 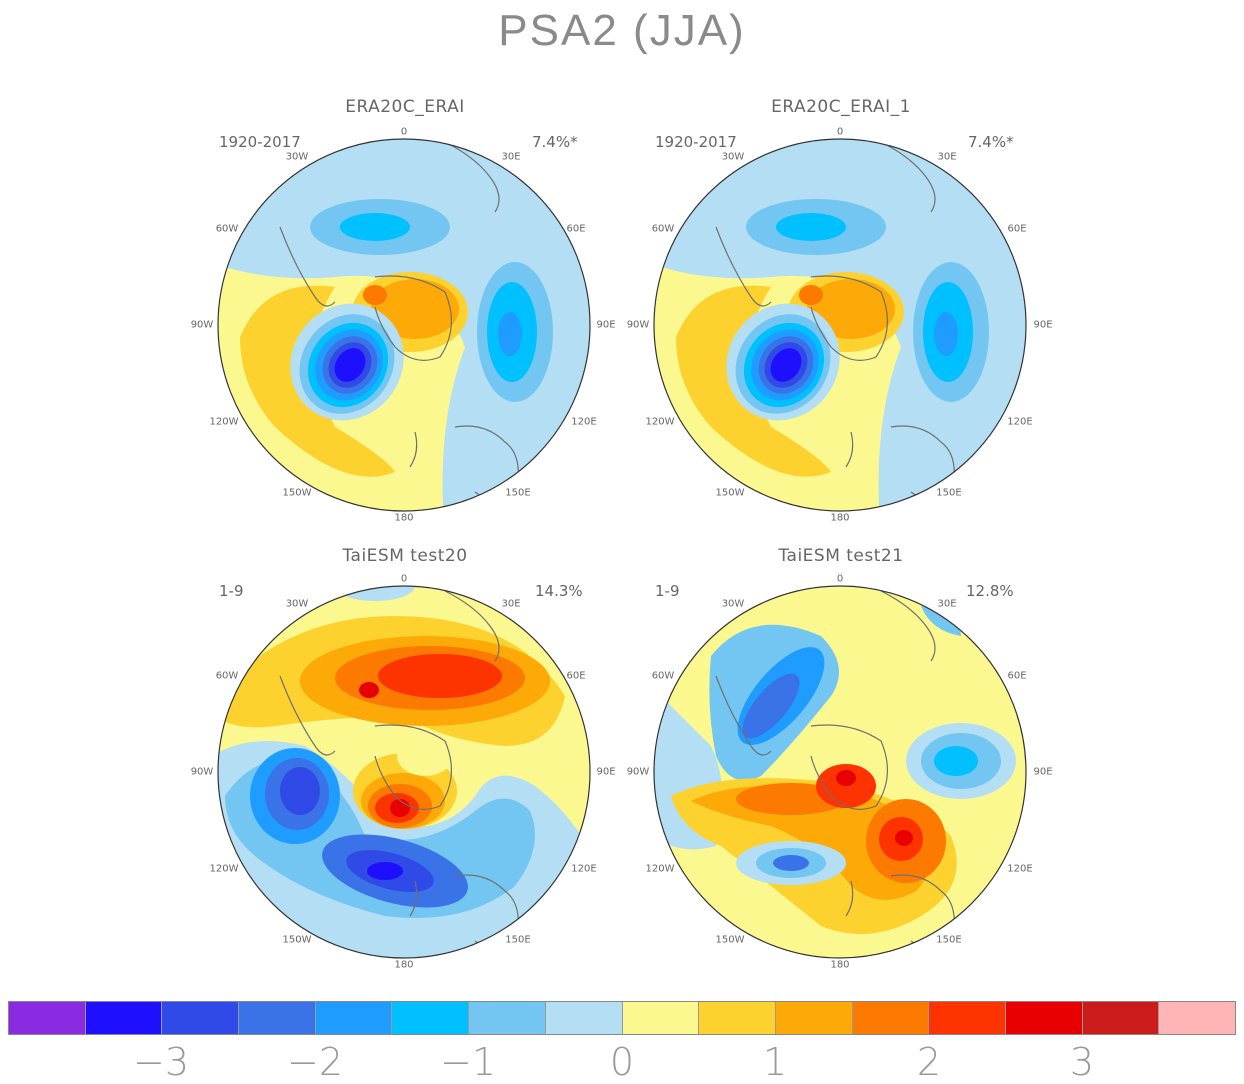 What do you see at coordinates (622, 30) in the screenshot?
I see `figure-title: PSA2 (JJA)` at bounding box center [622, 30].